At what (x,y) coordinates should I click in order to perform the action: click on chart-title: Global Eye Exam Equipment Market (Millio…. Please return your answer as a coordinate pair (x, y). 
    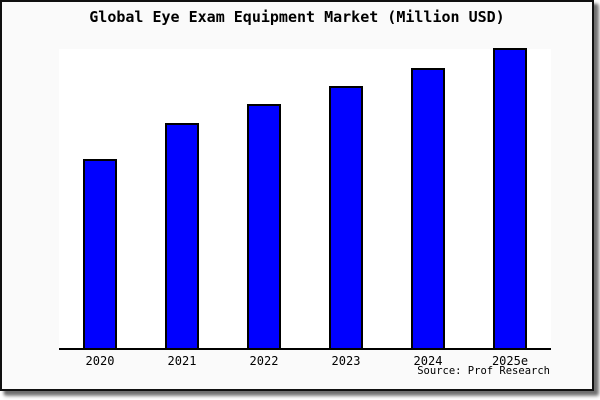
    Looking at the image, I should click on (297, 17).